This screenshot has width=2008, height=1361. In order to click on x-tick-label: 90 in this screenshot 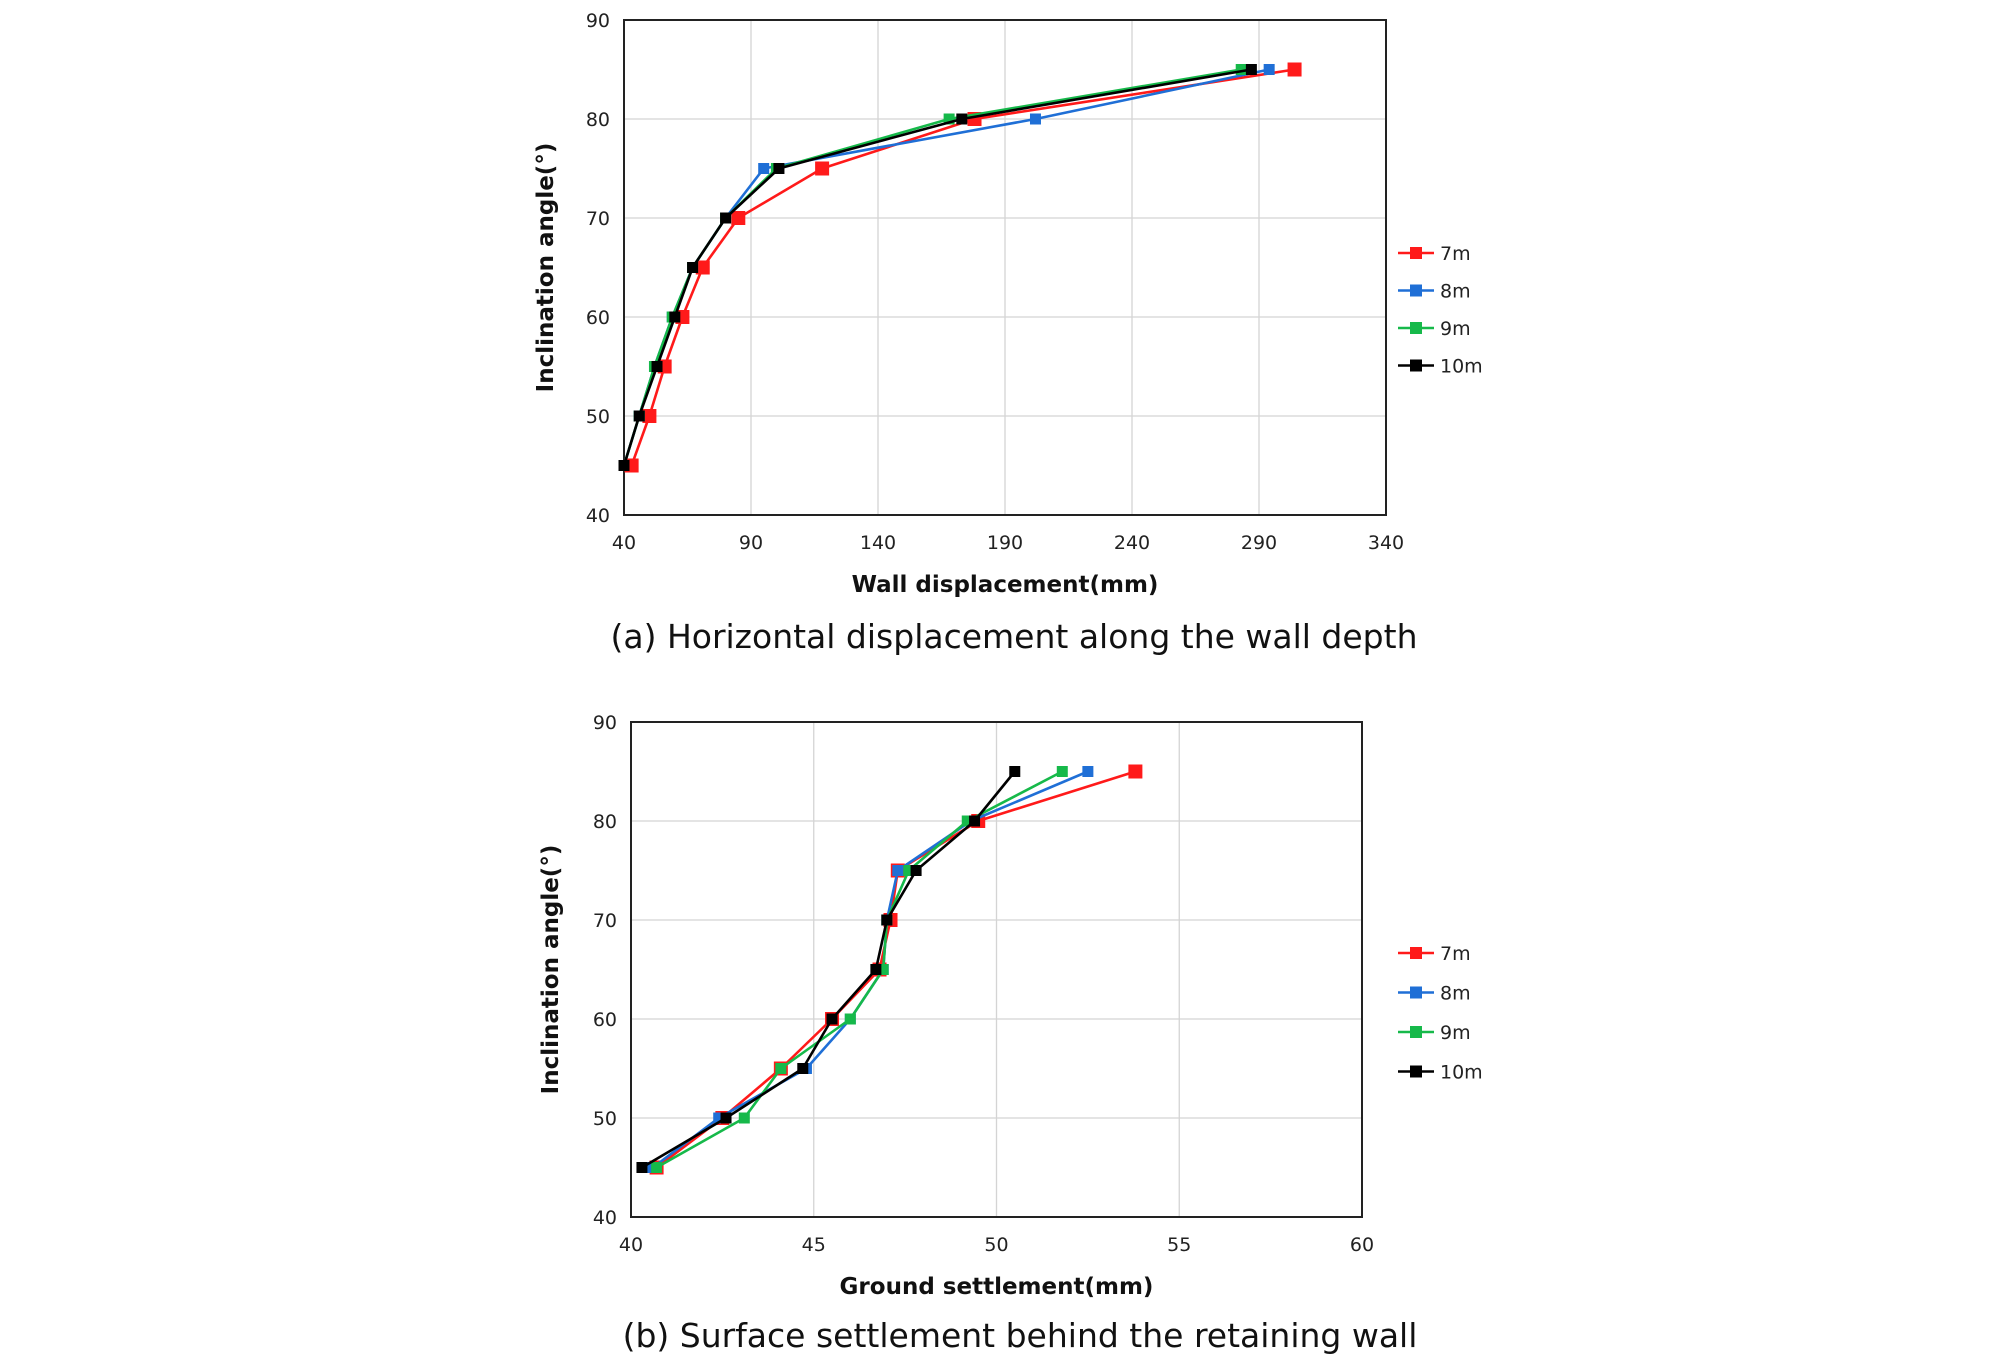, I will do `click(751, 543)`.